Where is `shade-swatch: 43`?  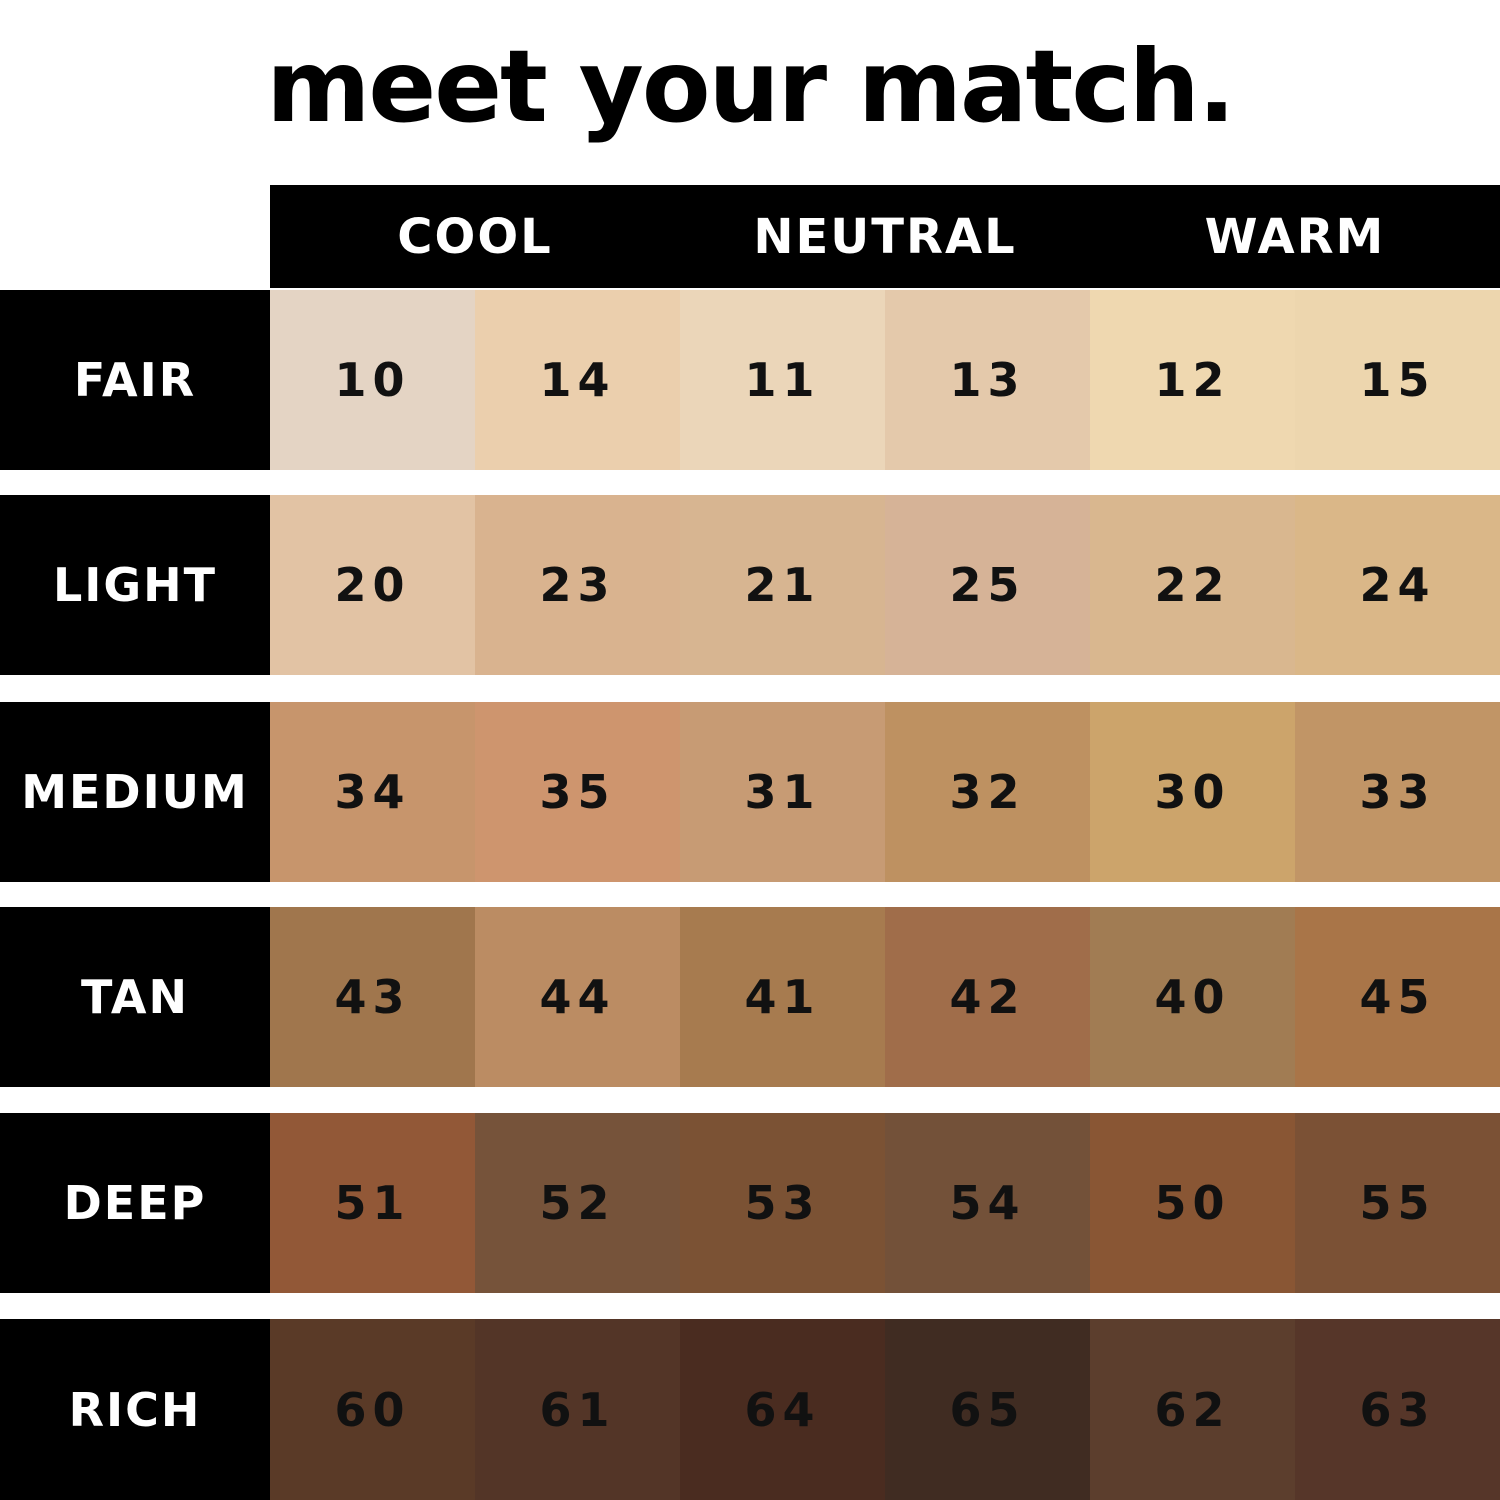
shade-swatch: 43 is located at coordinates (372, 997).